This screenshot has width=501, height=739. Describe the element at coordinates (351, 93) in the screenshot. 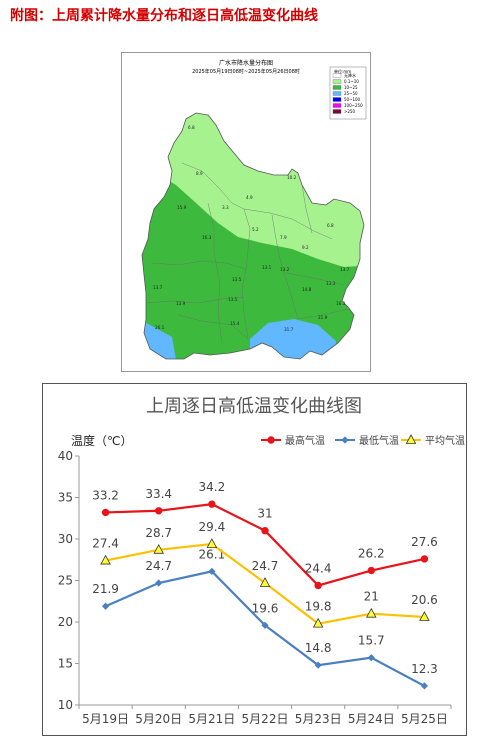

I see `legend-label: 25~50` at that location.